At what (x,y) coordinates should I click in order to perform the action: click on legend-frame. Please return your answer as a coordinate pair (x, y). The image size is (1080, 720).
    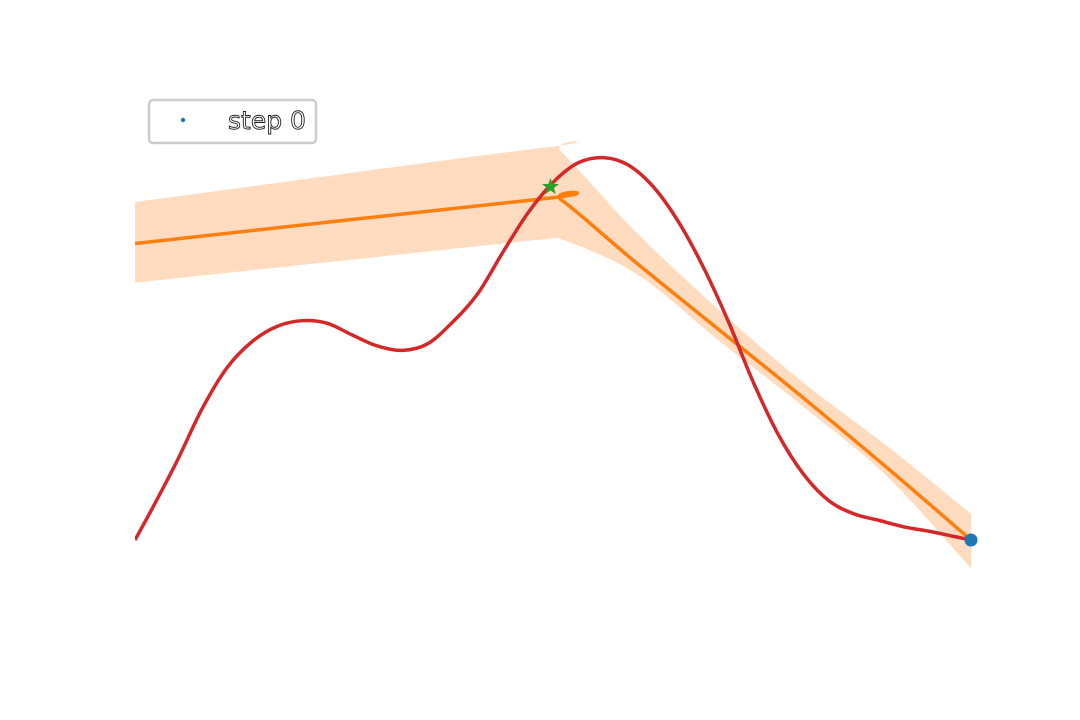
    Looking at the image, I should click on (232, 121).